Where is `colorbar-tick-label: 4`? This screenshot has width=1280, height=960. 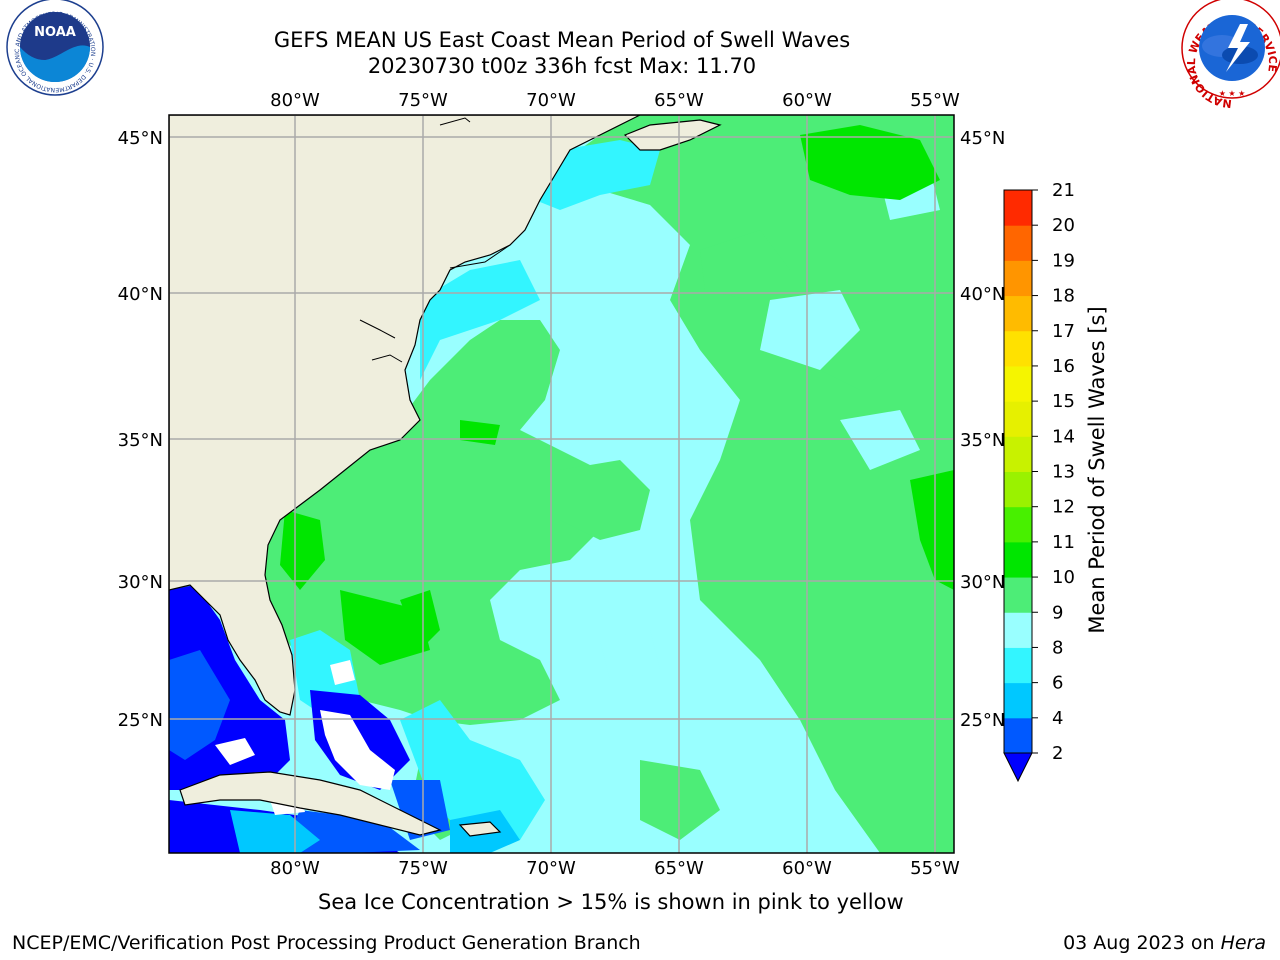
colorbar-tick-label: 4 is located at coordinates (1057, 718).